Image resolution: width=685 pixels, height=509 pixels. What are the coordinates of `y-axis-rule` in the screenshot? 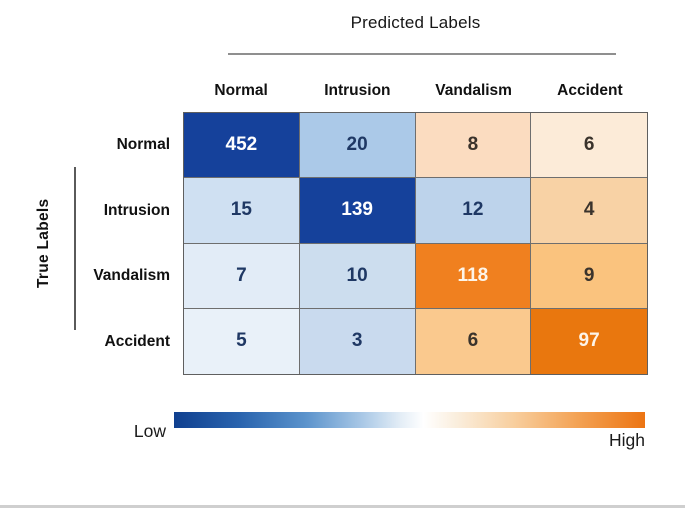 It's located at (75, 248).